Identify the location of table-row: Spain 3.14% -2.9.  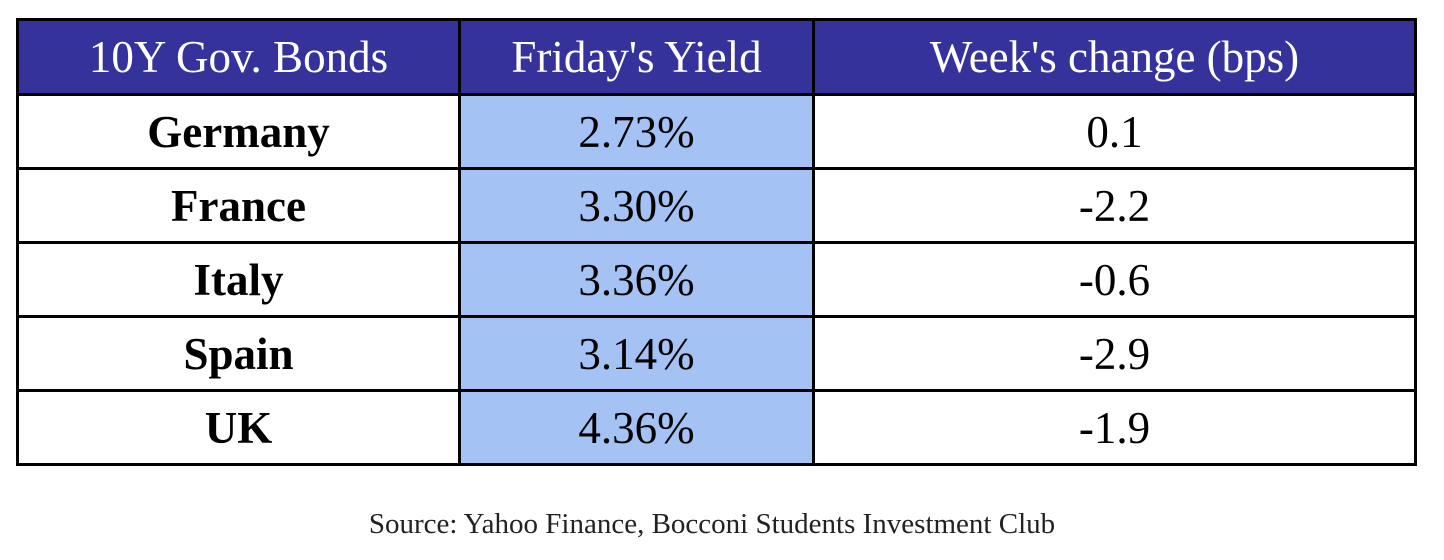
(716, 353).